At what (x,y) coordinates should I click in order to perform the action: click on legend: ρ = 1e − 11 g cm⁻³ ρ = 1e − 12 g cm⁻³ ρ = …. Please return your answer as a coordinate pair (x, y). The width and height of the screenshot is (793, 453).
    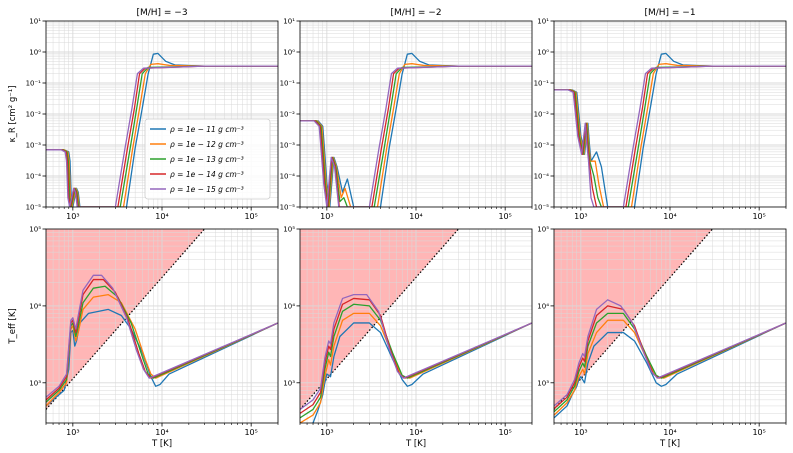
    Looking at the image, I should click on (207, 159).